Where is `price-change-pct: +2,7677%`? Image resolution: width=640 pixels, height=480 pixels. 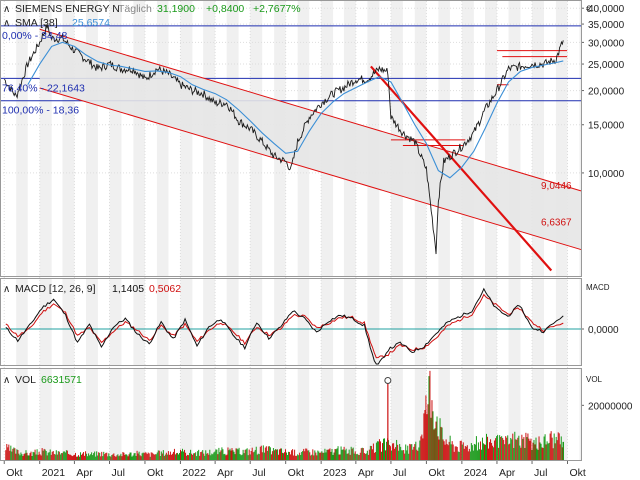
price-change-pct: +2,7677% is located at coordinates (277, 9).